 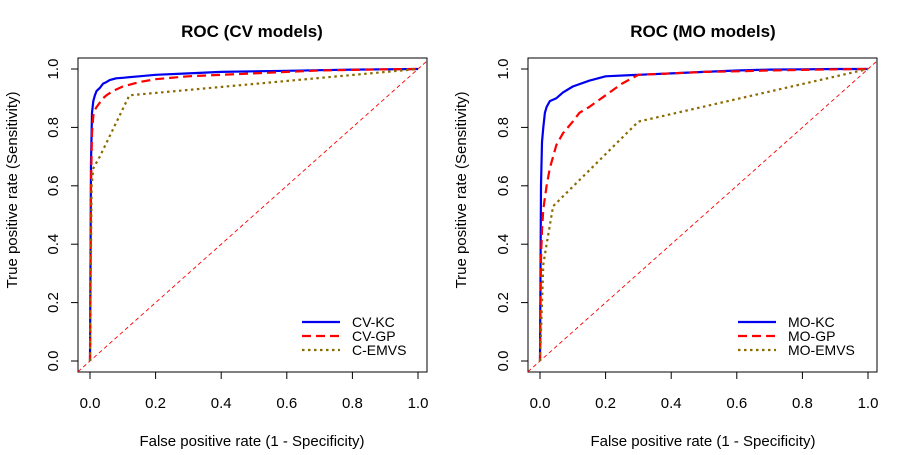 What do you see at coordinates (379, 350) in the screenshot?
I see `legend-label: C-EMVS` at bounding box center [379, 350].